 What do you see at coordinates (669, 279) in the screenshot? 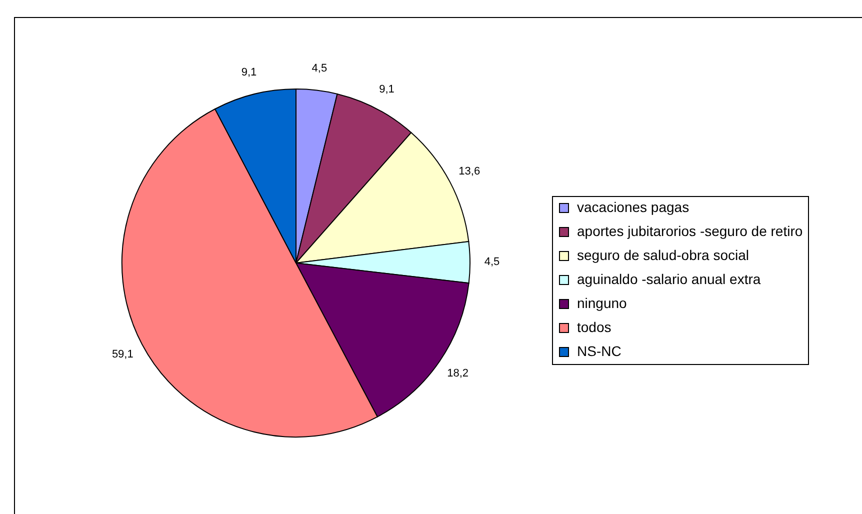
I see `legend-label: aguinaldo -salario anual extra` at bounding box center [669, 279].